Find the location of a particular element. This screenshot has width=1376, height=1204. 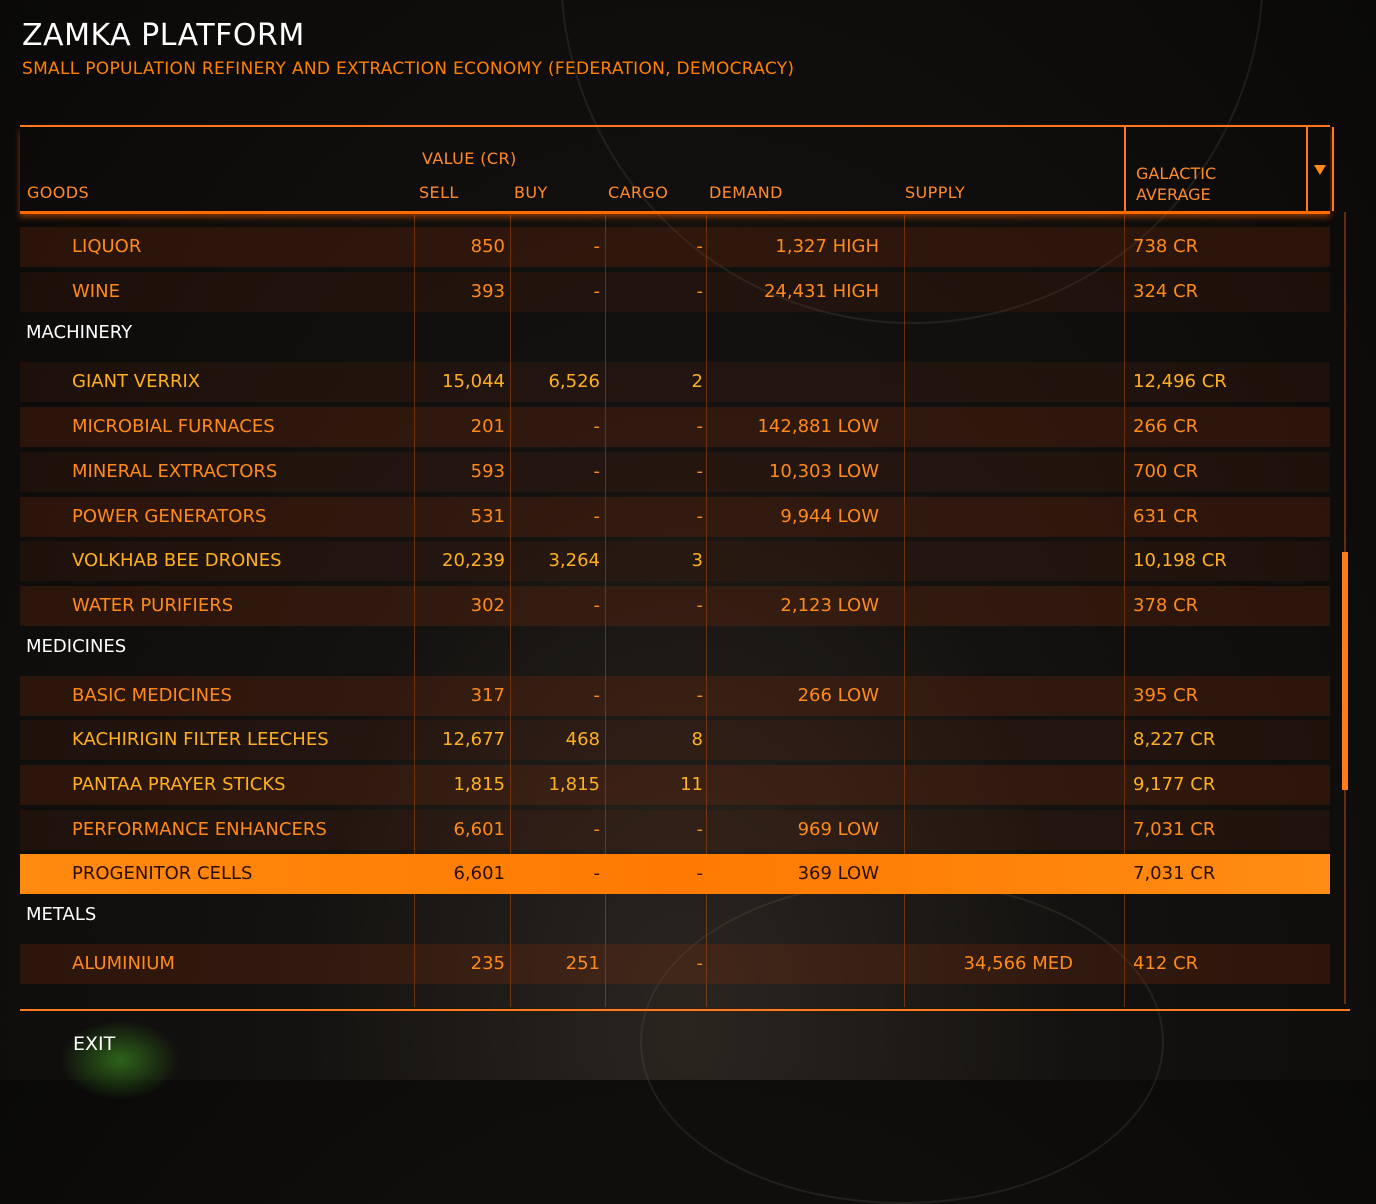

sell-price: 531 is located at coordinates (487, 516).